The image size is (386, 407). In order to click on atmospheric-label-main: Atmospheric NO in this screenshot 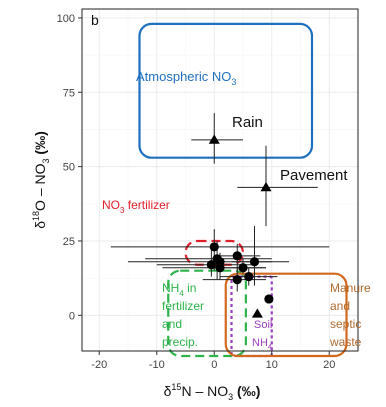, I will do `click(183, 76)`.